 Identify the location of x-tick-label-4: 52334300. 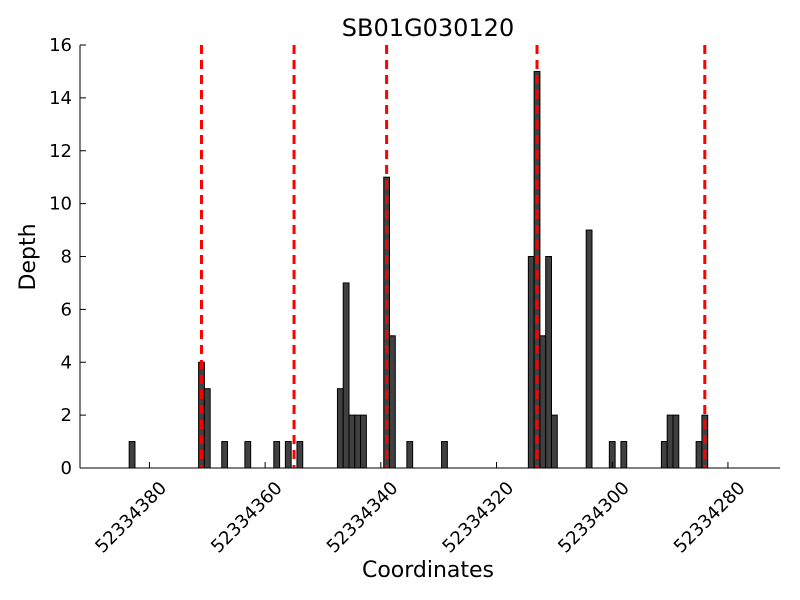
(594, 518).